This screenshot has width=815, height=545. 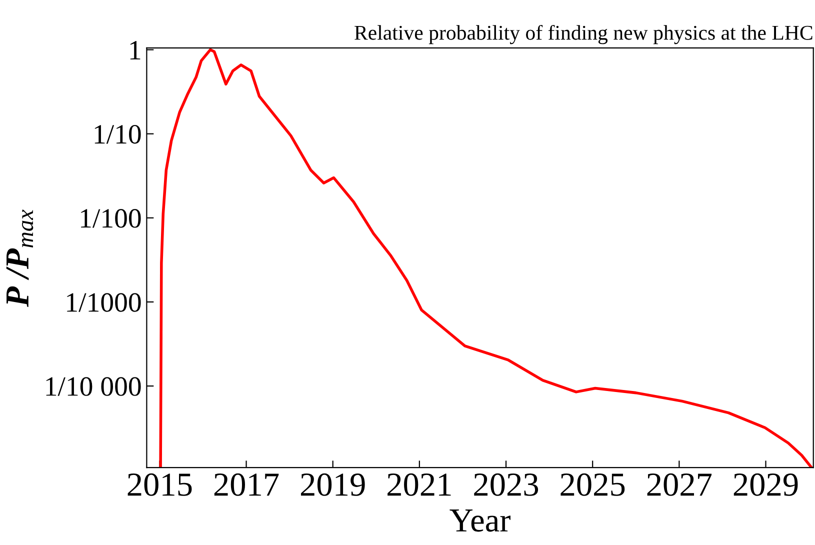 I want to click on x-tick-label: 2017, so click(x=246, y=484).